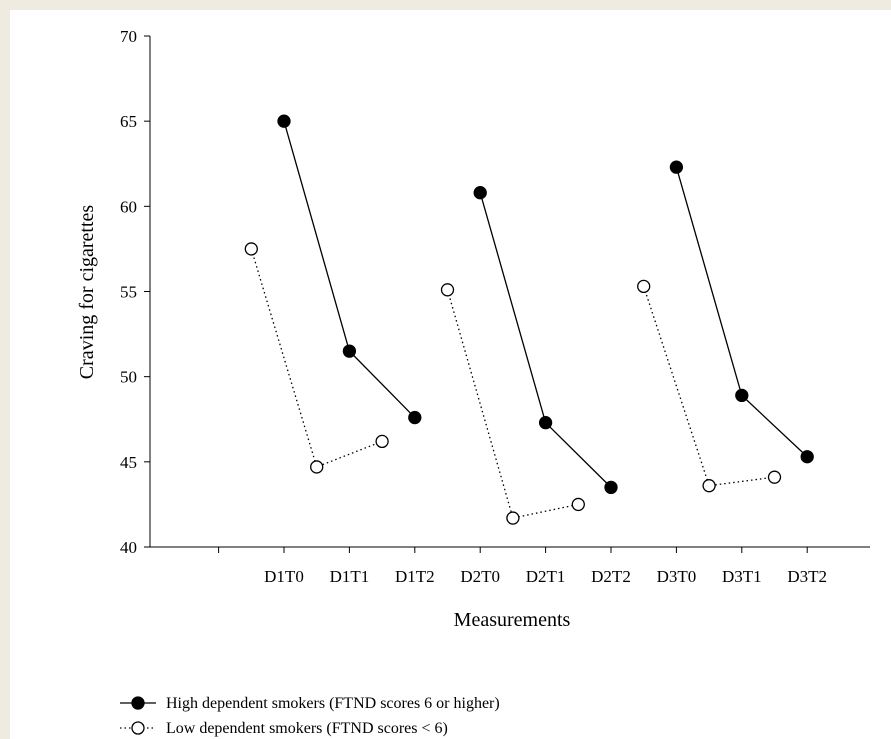  Describe the element at coordinates (807, 576) in the screenshot. I see `x-tick-label: D3T2` at that location.